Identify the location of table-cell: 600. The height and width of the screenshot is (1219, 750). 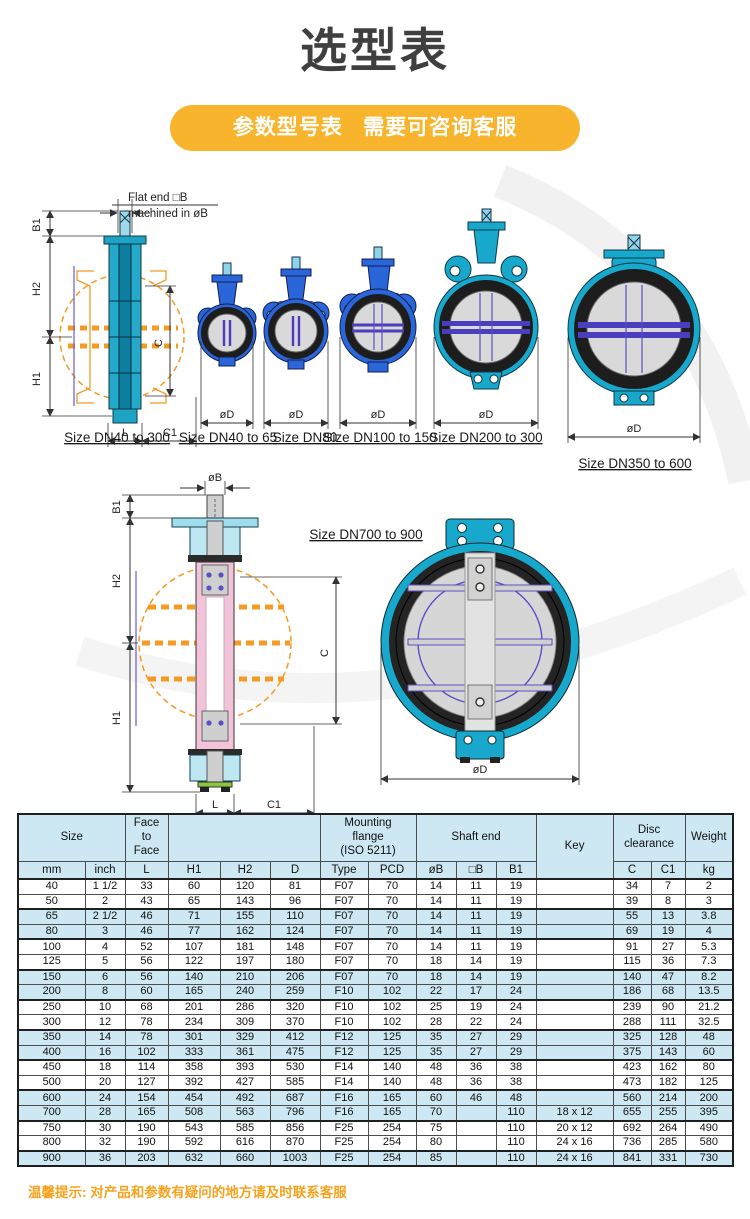
(51, 1097).